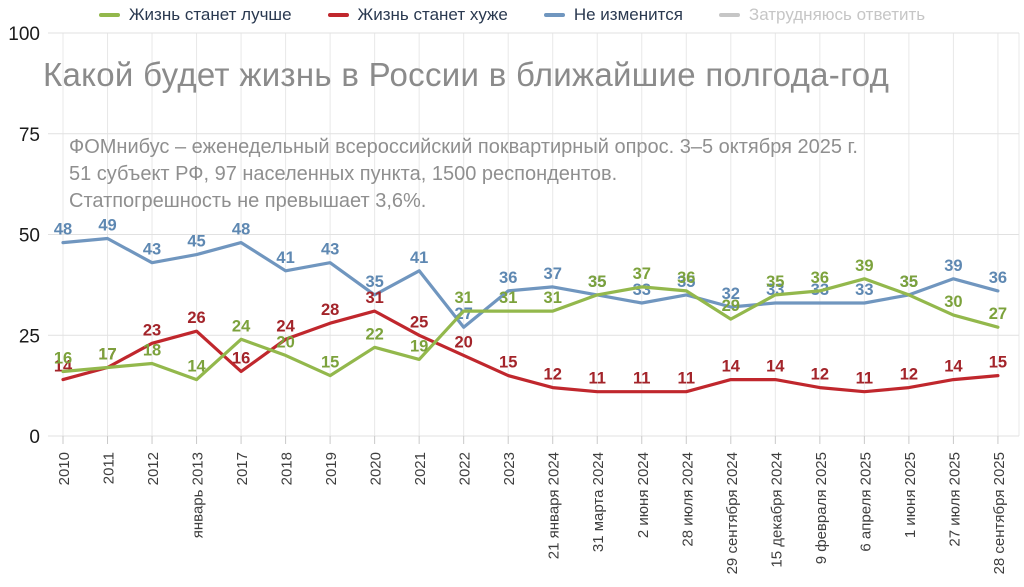 The image size is (1024, 587). Describe the element at coordinates (29, 336) in the screenshot. I see `y-axis-tick-label: 25` at that location.